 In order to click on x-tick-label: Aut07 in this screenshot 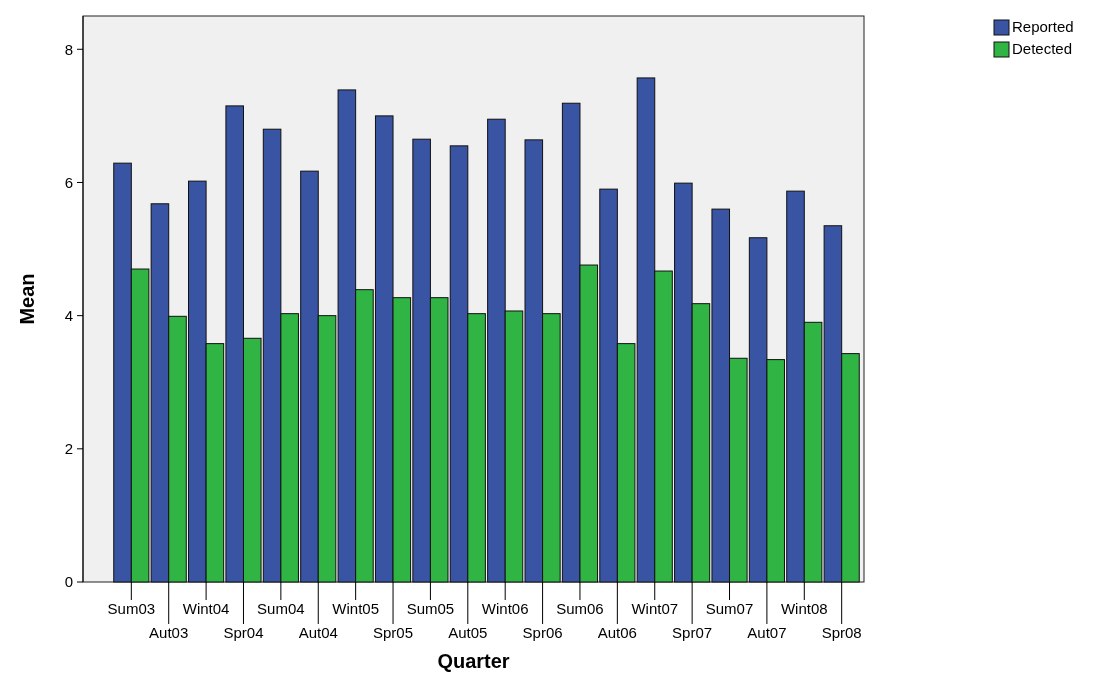, I will do `click(767, 632)`.